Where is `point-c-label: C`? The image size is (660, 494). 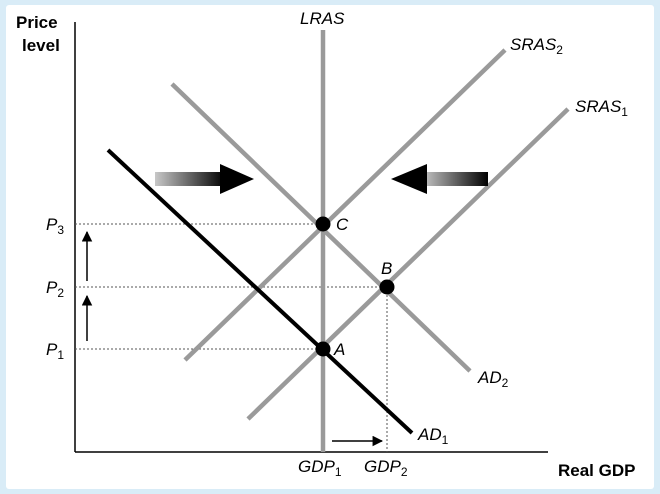 point-c-label: C is located at coordinates (342, 224).